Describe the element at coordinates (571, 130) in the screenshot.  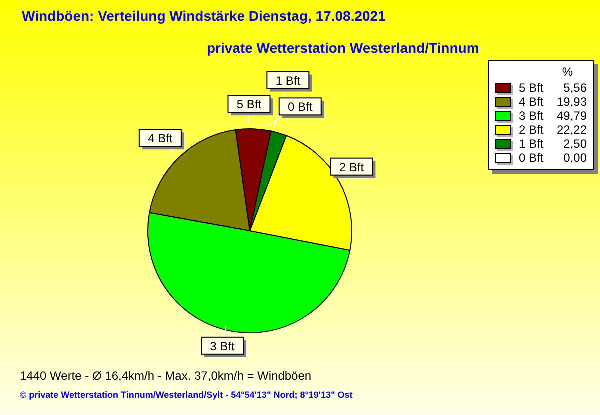
I see `data-label: 22,22` at that location.